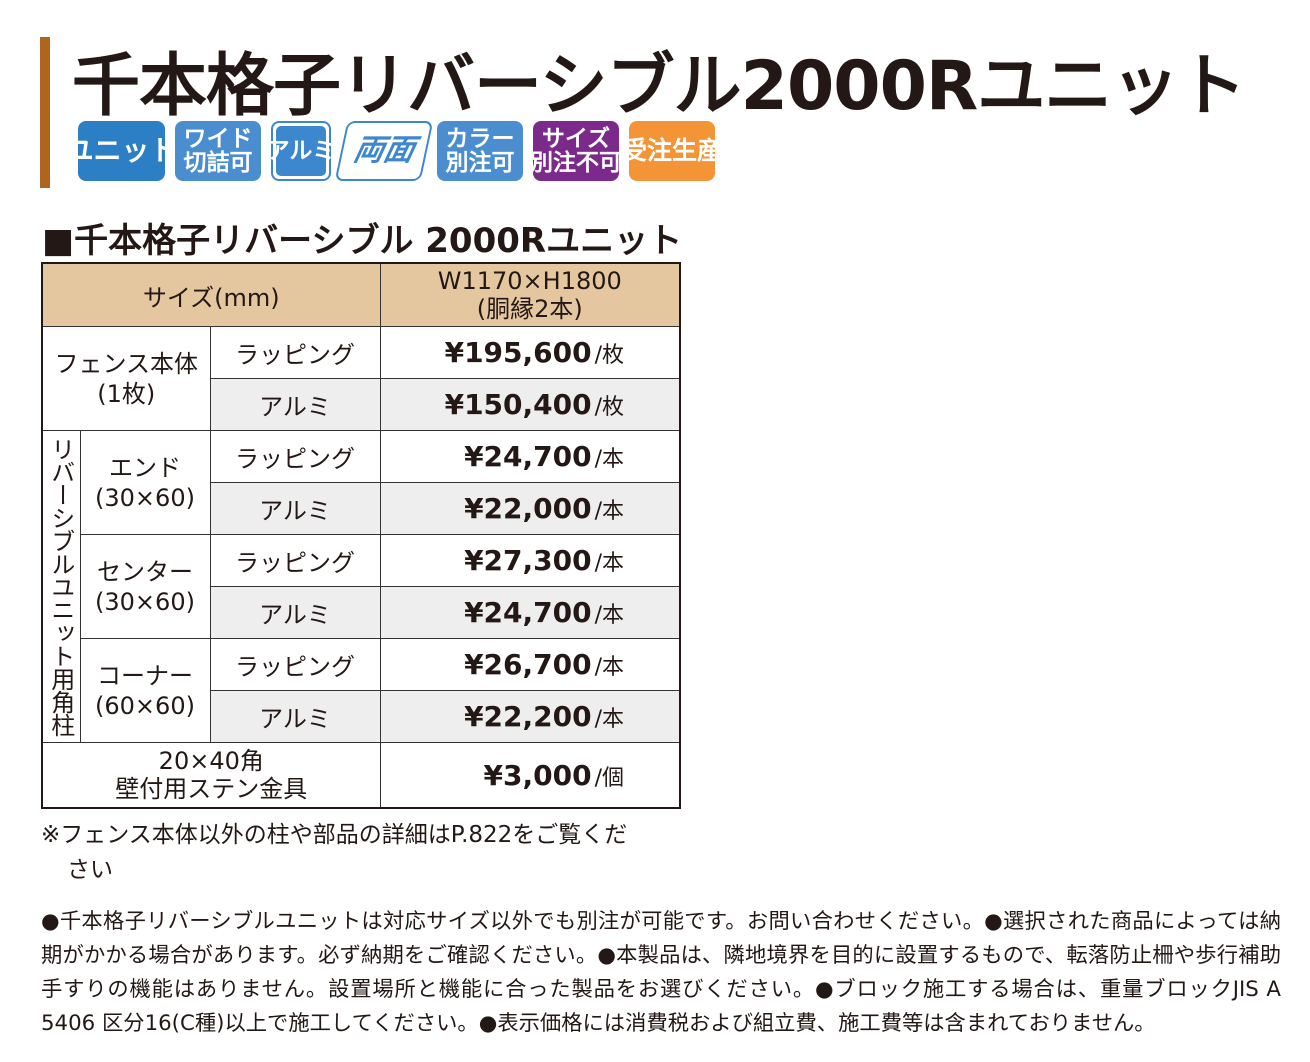  I want to click on table-row: アルミ ¥24,700/本, so click(361, 612).